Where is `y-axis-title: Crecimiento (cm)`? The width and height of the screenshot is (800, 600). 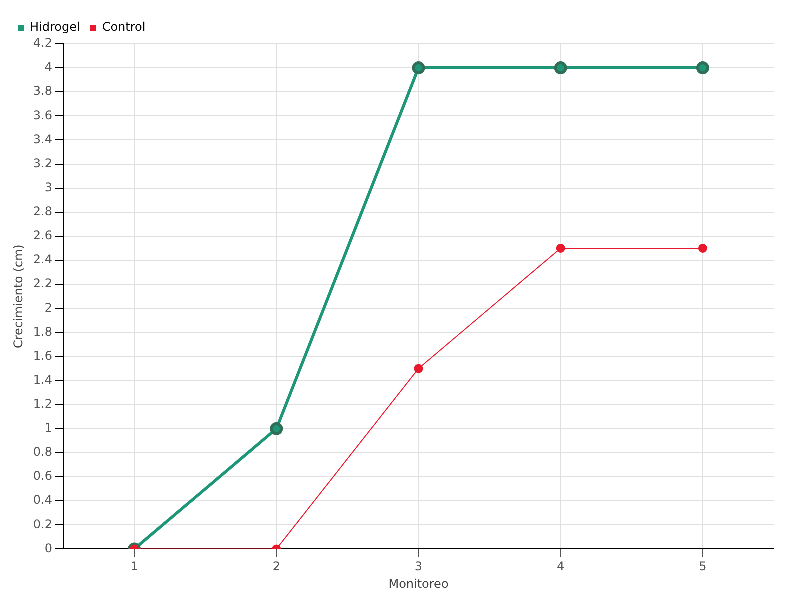
y-axis-title: Crecimiento (cm) is located at coordinates (18, 296).